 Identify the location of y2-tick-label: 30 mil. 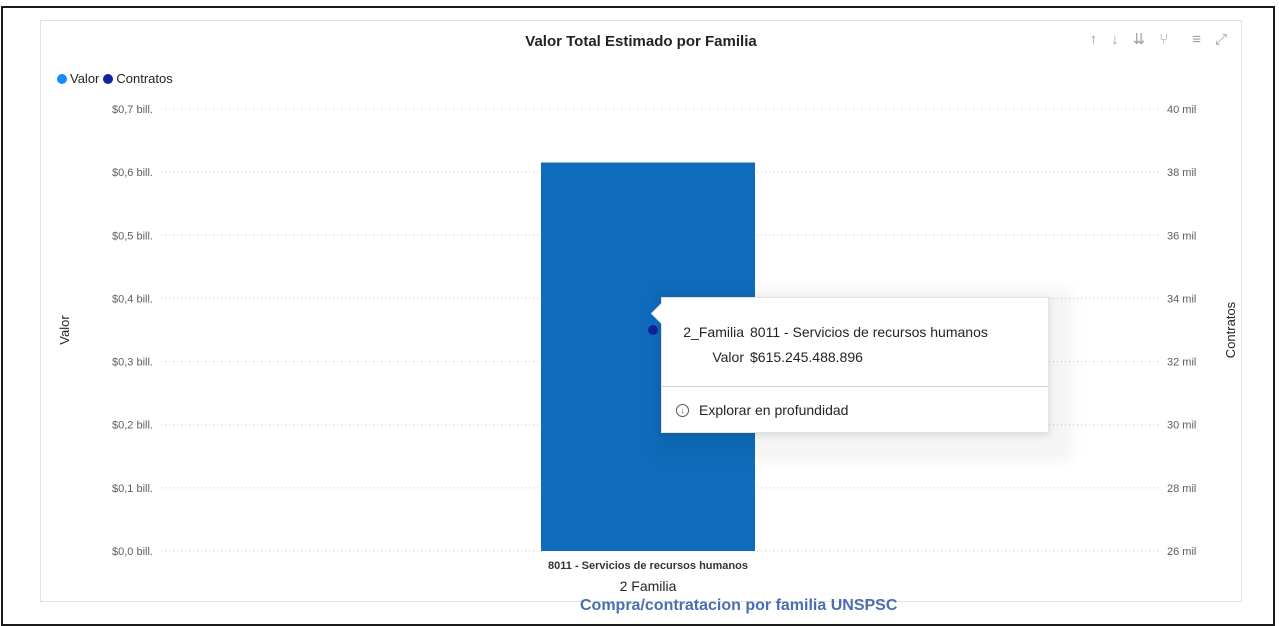
(1181, 426).